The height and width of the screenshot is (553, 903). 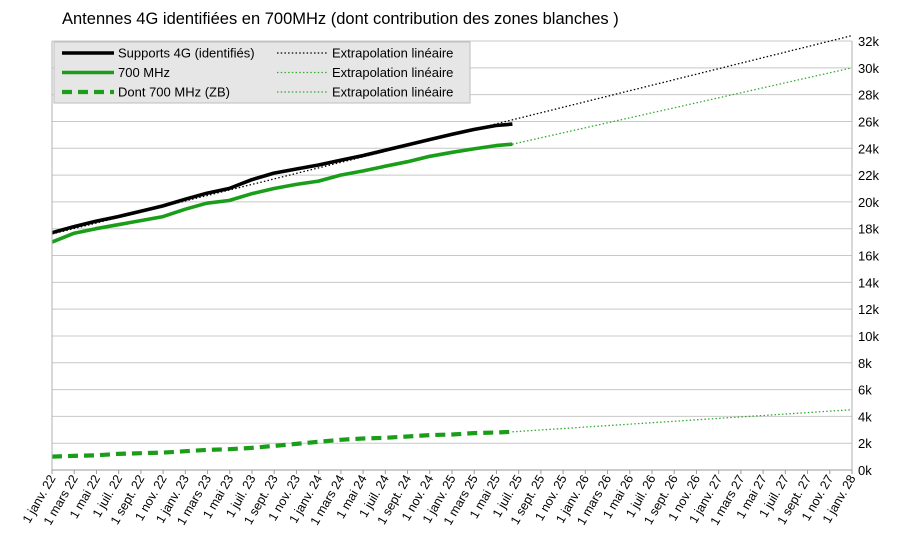 What do you see at coordinates (868, 121) in the screenshot?
I see `y-tick-label: 26k` at bounding box center [868, 121].